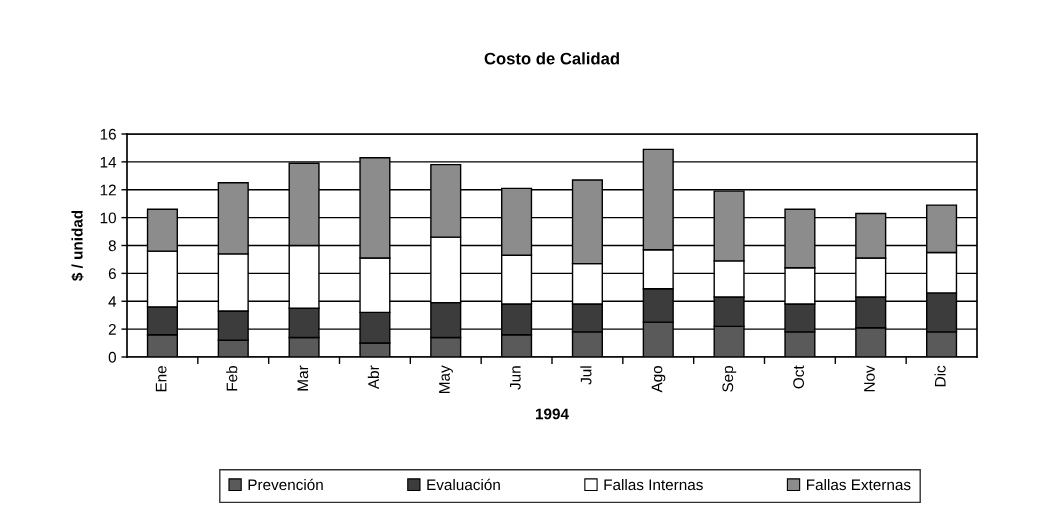 This screenshot has height=526, width=1063. What do you see at coordinates (108, 218) in the screenshot?
I see `y-tick-label: 10` at bounding box center [108, 218].